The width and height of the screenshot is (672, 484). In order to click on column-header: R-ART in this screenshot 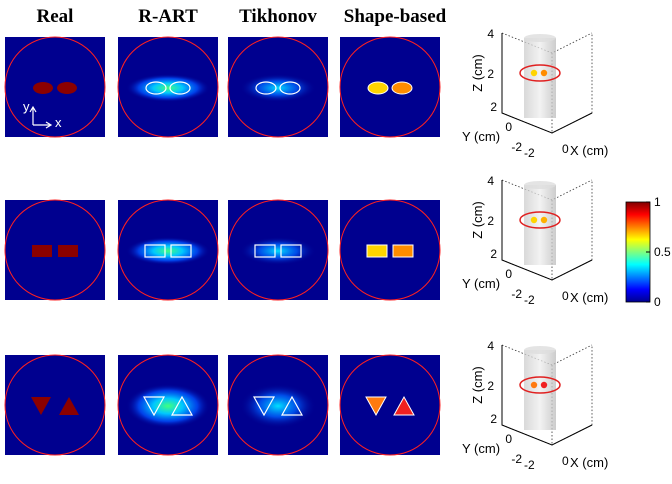, I will do `click(168, 16)`.